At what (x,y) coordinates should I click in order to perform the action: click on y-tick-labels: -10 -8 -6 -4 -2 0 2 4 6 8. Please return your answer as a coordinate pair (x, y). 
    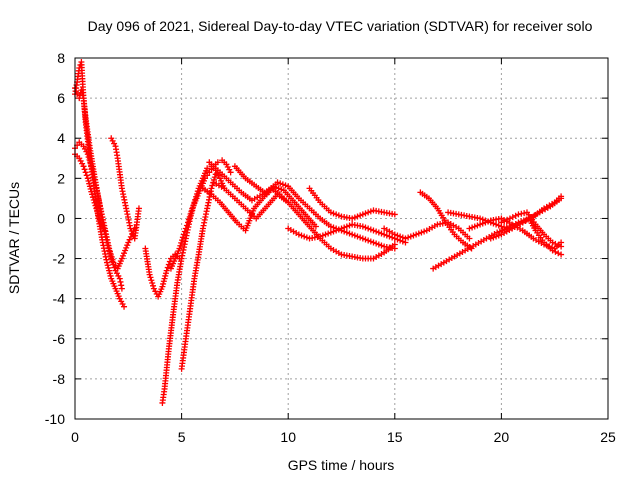
    Looking at the image, I should click on (55, 238).